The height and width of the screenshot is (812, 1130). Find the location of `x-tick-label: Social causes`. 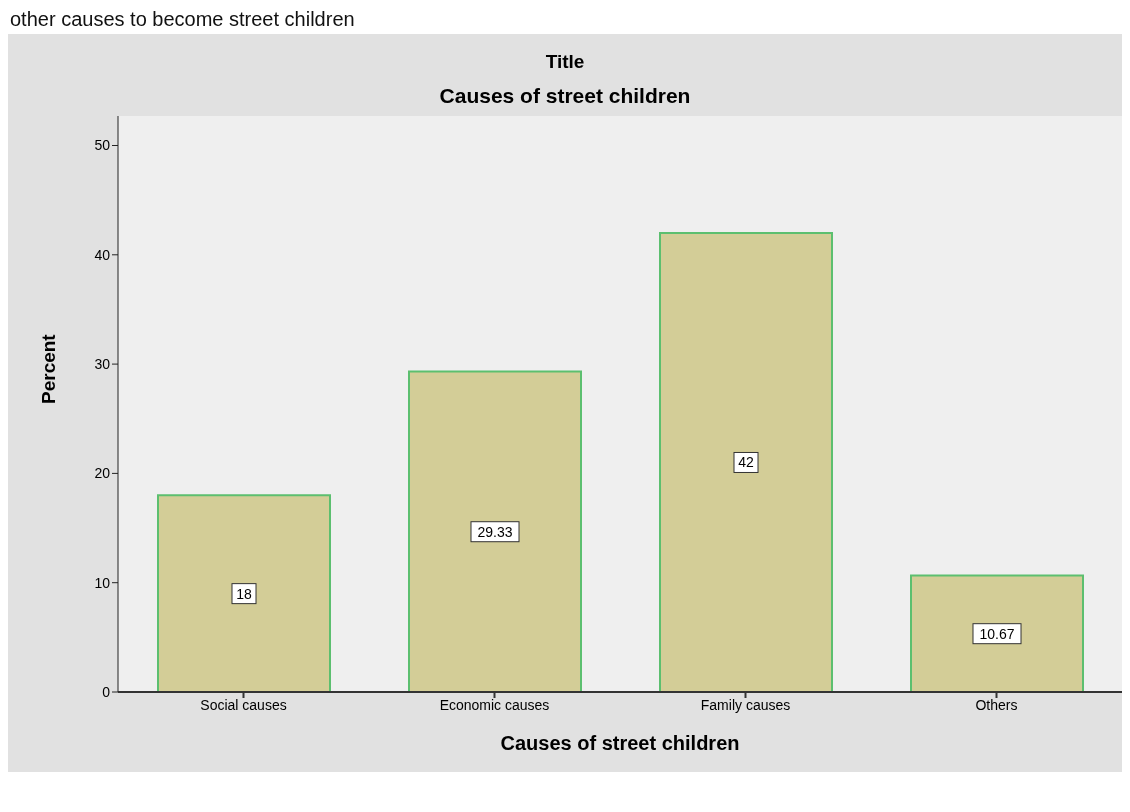

x-tick-label: Social causes is located at coordinates (243, 704).